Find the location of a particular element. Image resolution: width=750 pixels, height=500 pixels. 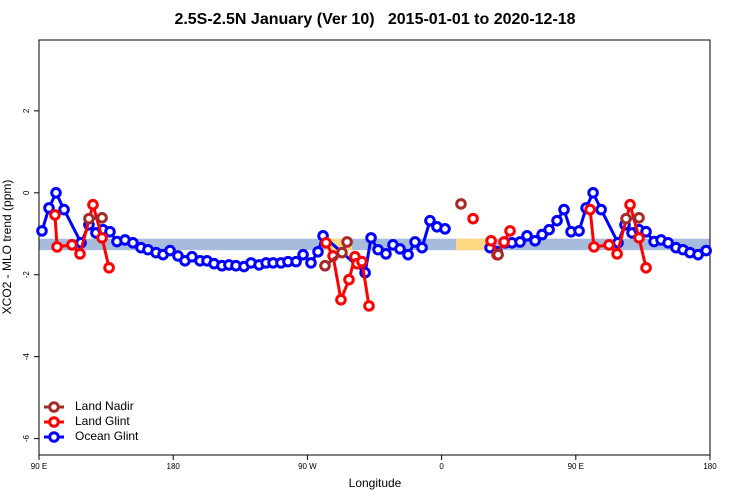

y-tick-label: -4 is located at coordinates (26, 357).